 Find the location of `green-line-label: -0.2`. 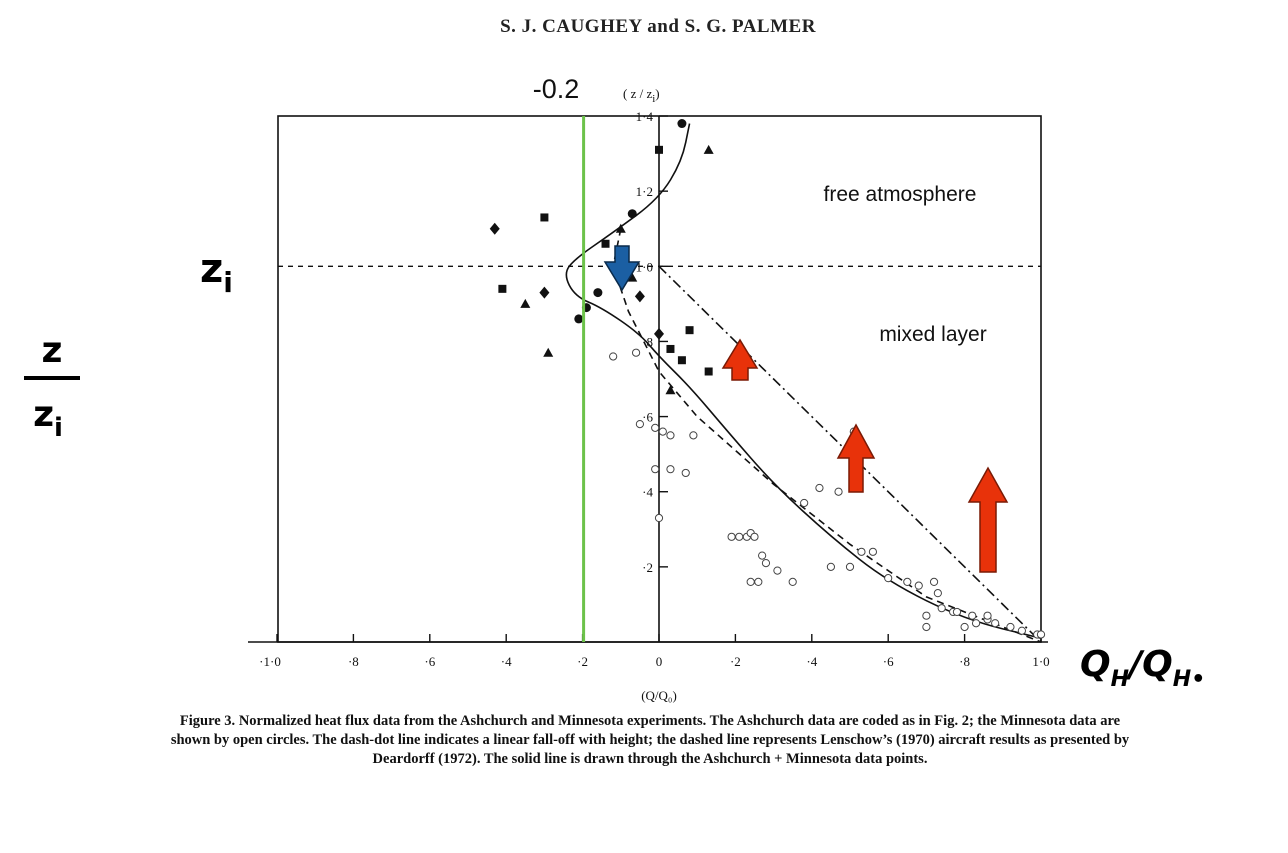

green-line-label: -0.2 is located at coordinates (556, 89).